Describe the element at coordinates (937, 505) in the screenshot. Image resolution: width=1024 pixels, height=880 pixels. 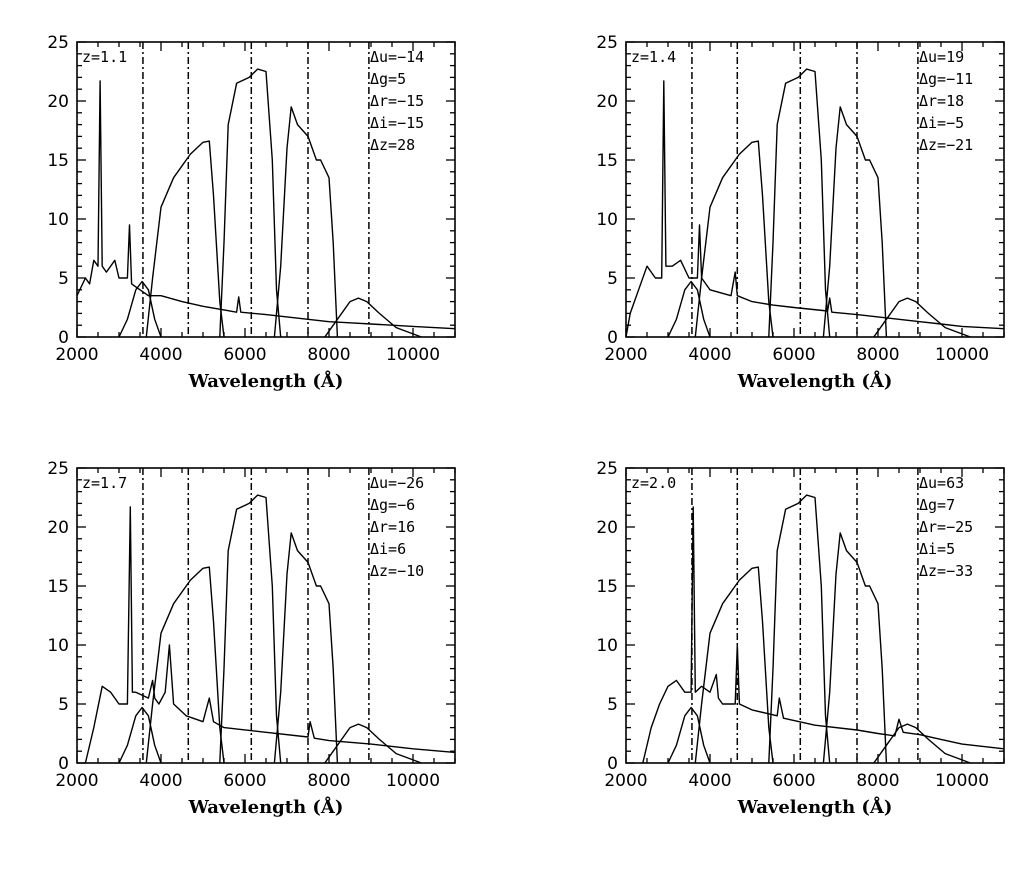
I see `delta-annotation: Δg=7` at that location.